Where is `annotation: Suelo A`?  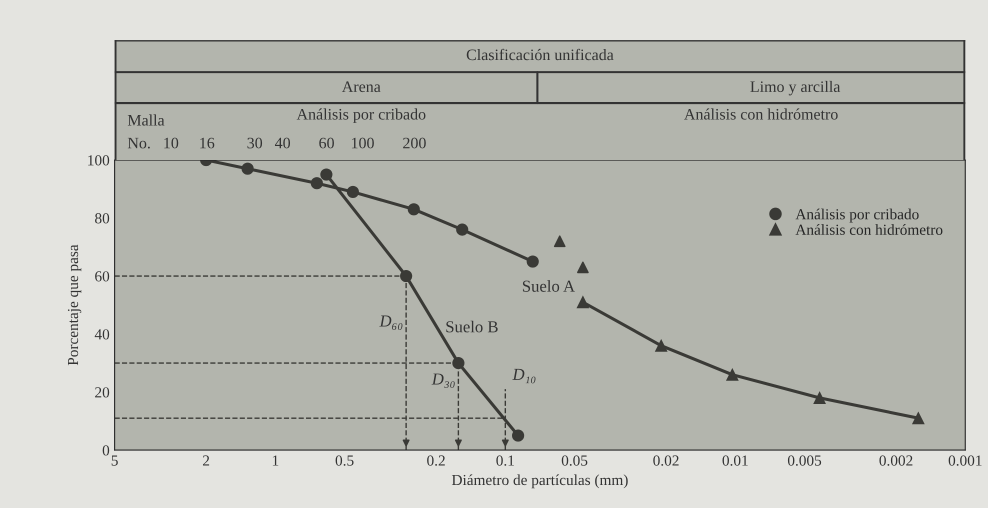
annotation: Suelo A is located at coordinates (548, 286).